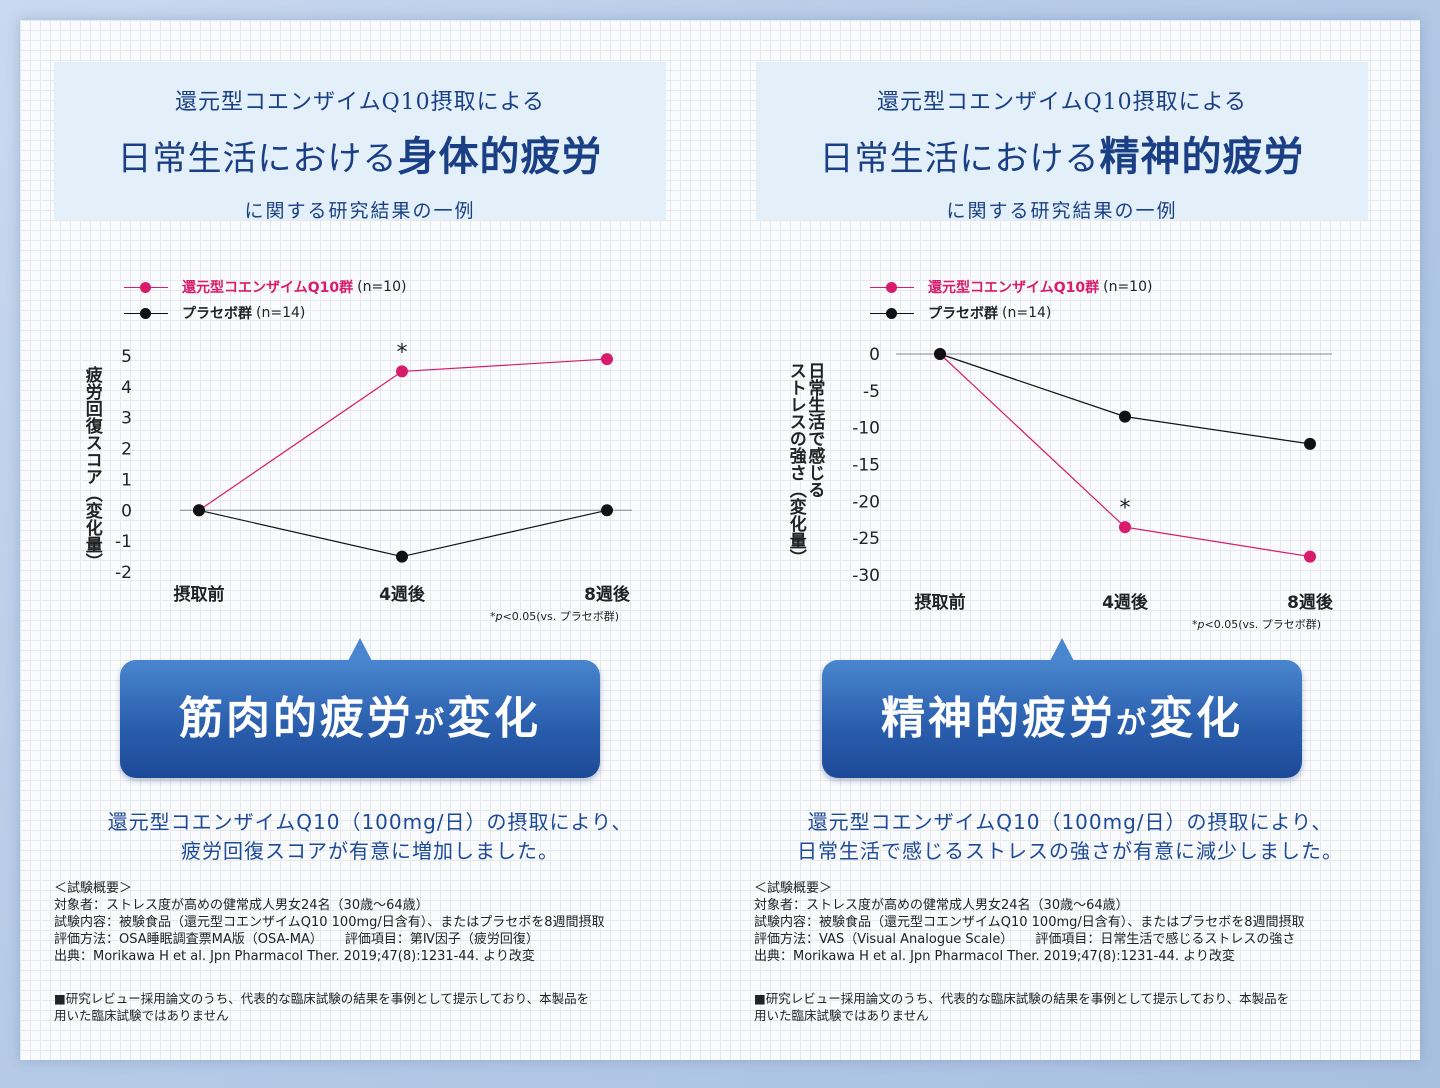 Image resolution: width=1440 pixels, height=1088 pixels. I want to click on note-p: p, so click(1201, 624).